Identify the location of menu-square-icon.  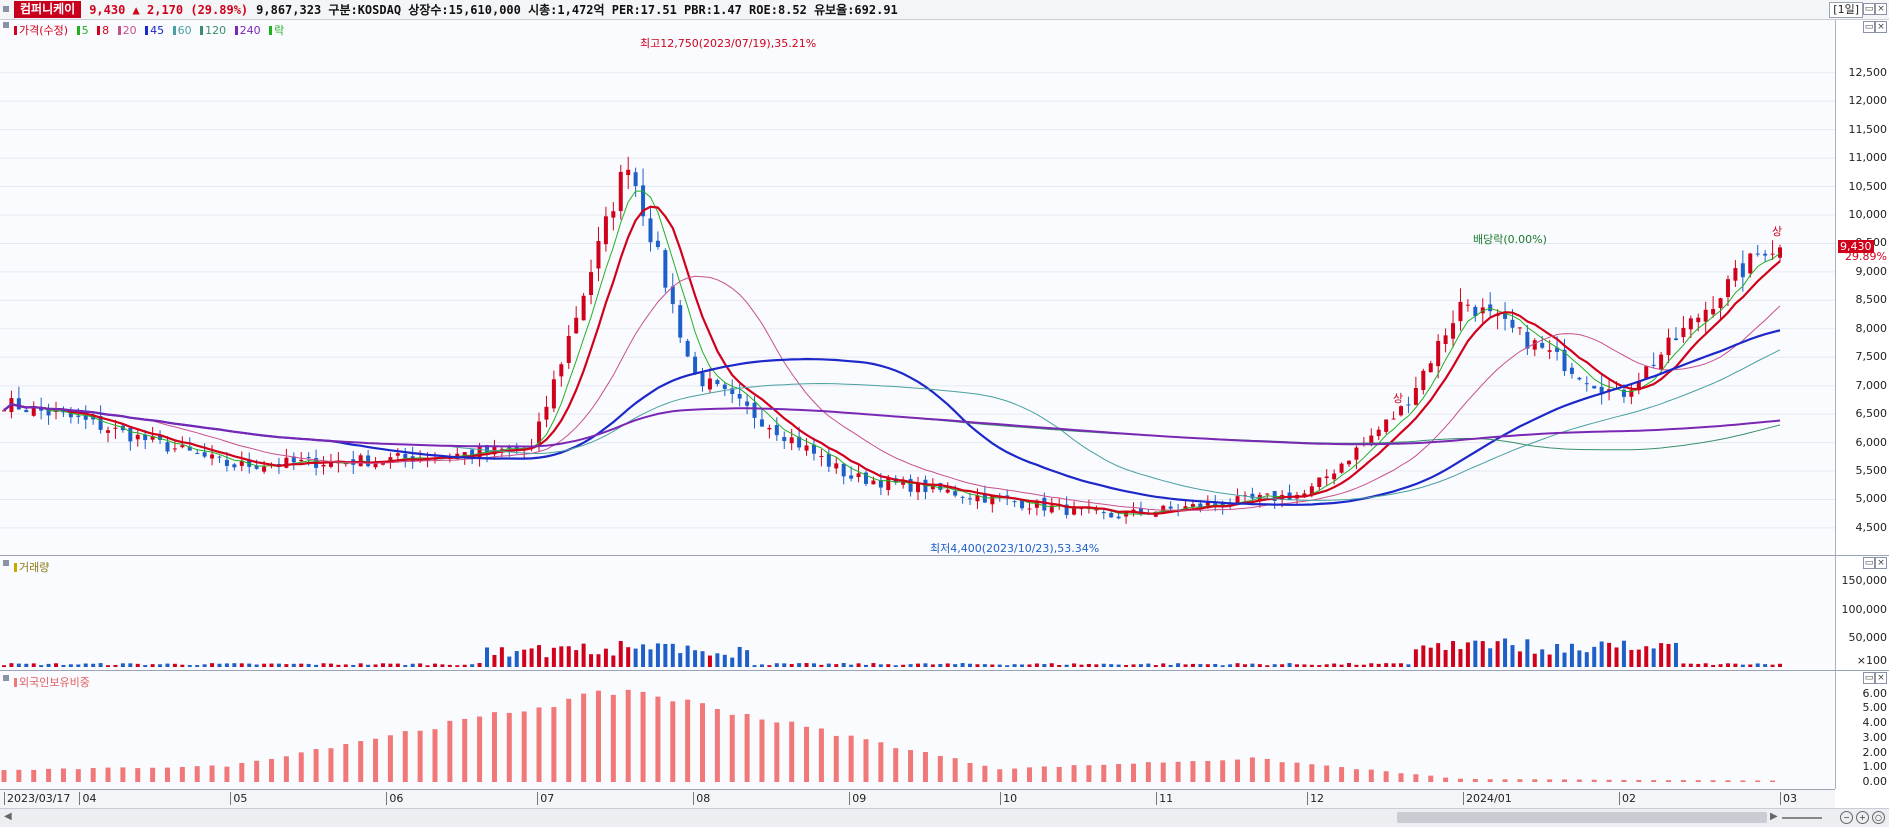
(6, 9).